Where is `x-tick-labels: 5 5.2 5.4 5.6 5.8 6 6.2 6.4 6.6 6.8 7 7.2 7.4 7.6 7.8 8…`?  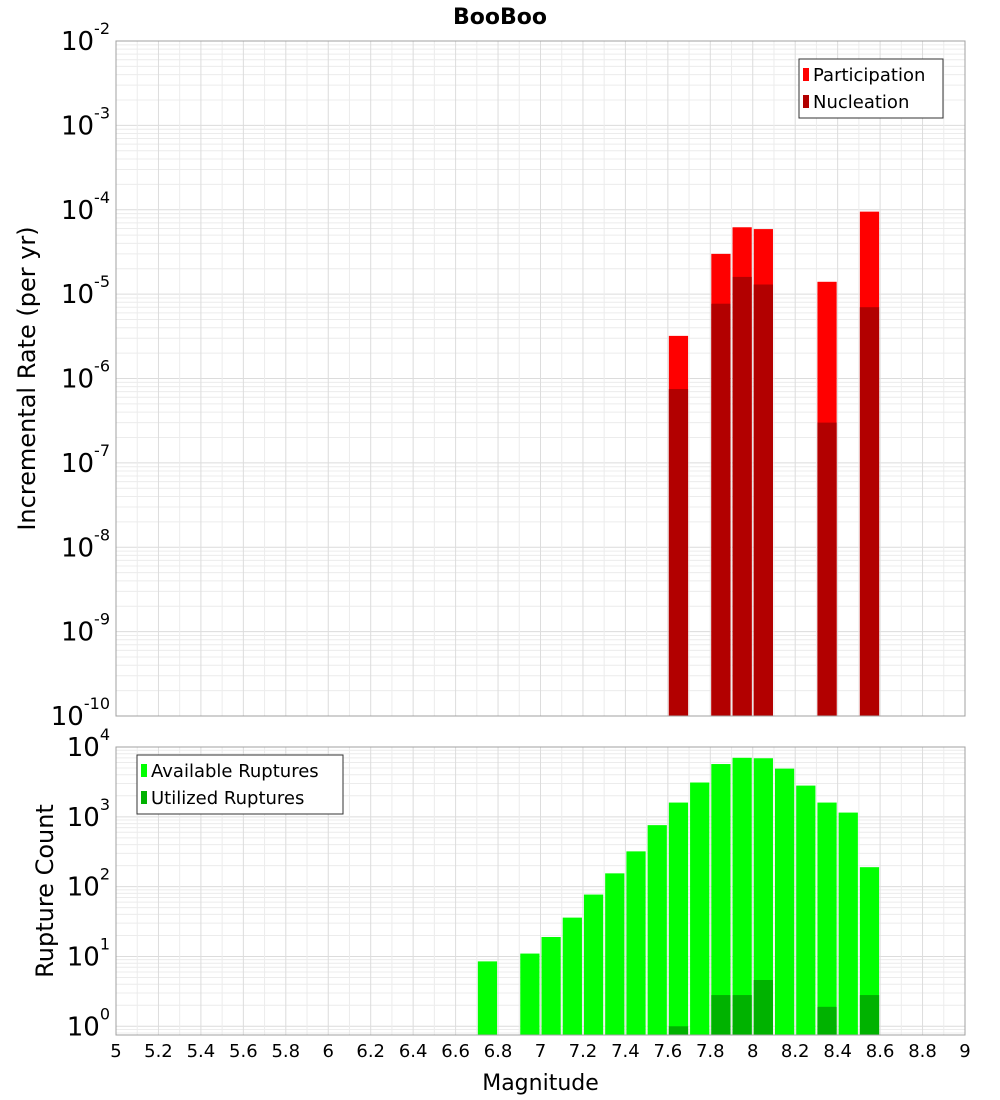 x-tick-labels: 5 5.2 5.4 5.6 5.8 6 6.2 6.4 6.6 6.8 7 7.2 7.4 7.6 7.8 8… is located at coordinates (540, 1051).